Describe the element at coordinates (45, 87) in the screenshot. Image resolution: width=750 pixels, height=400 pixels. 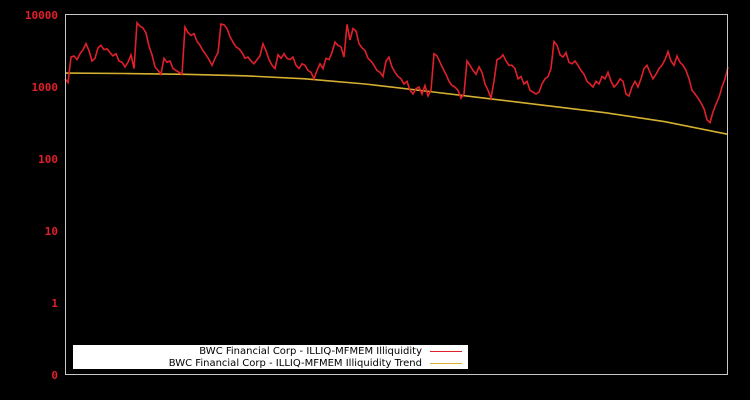
I see `y-tick-label: 1000` at that location.